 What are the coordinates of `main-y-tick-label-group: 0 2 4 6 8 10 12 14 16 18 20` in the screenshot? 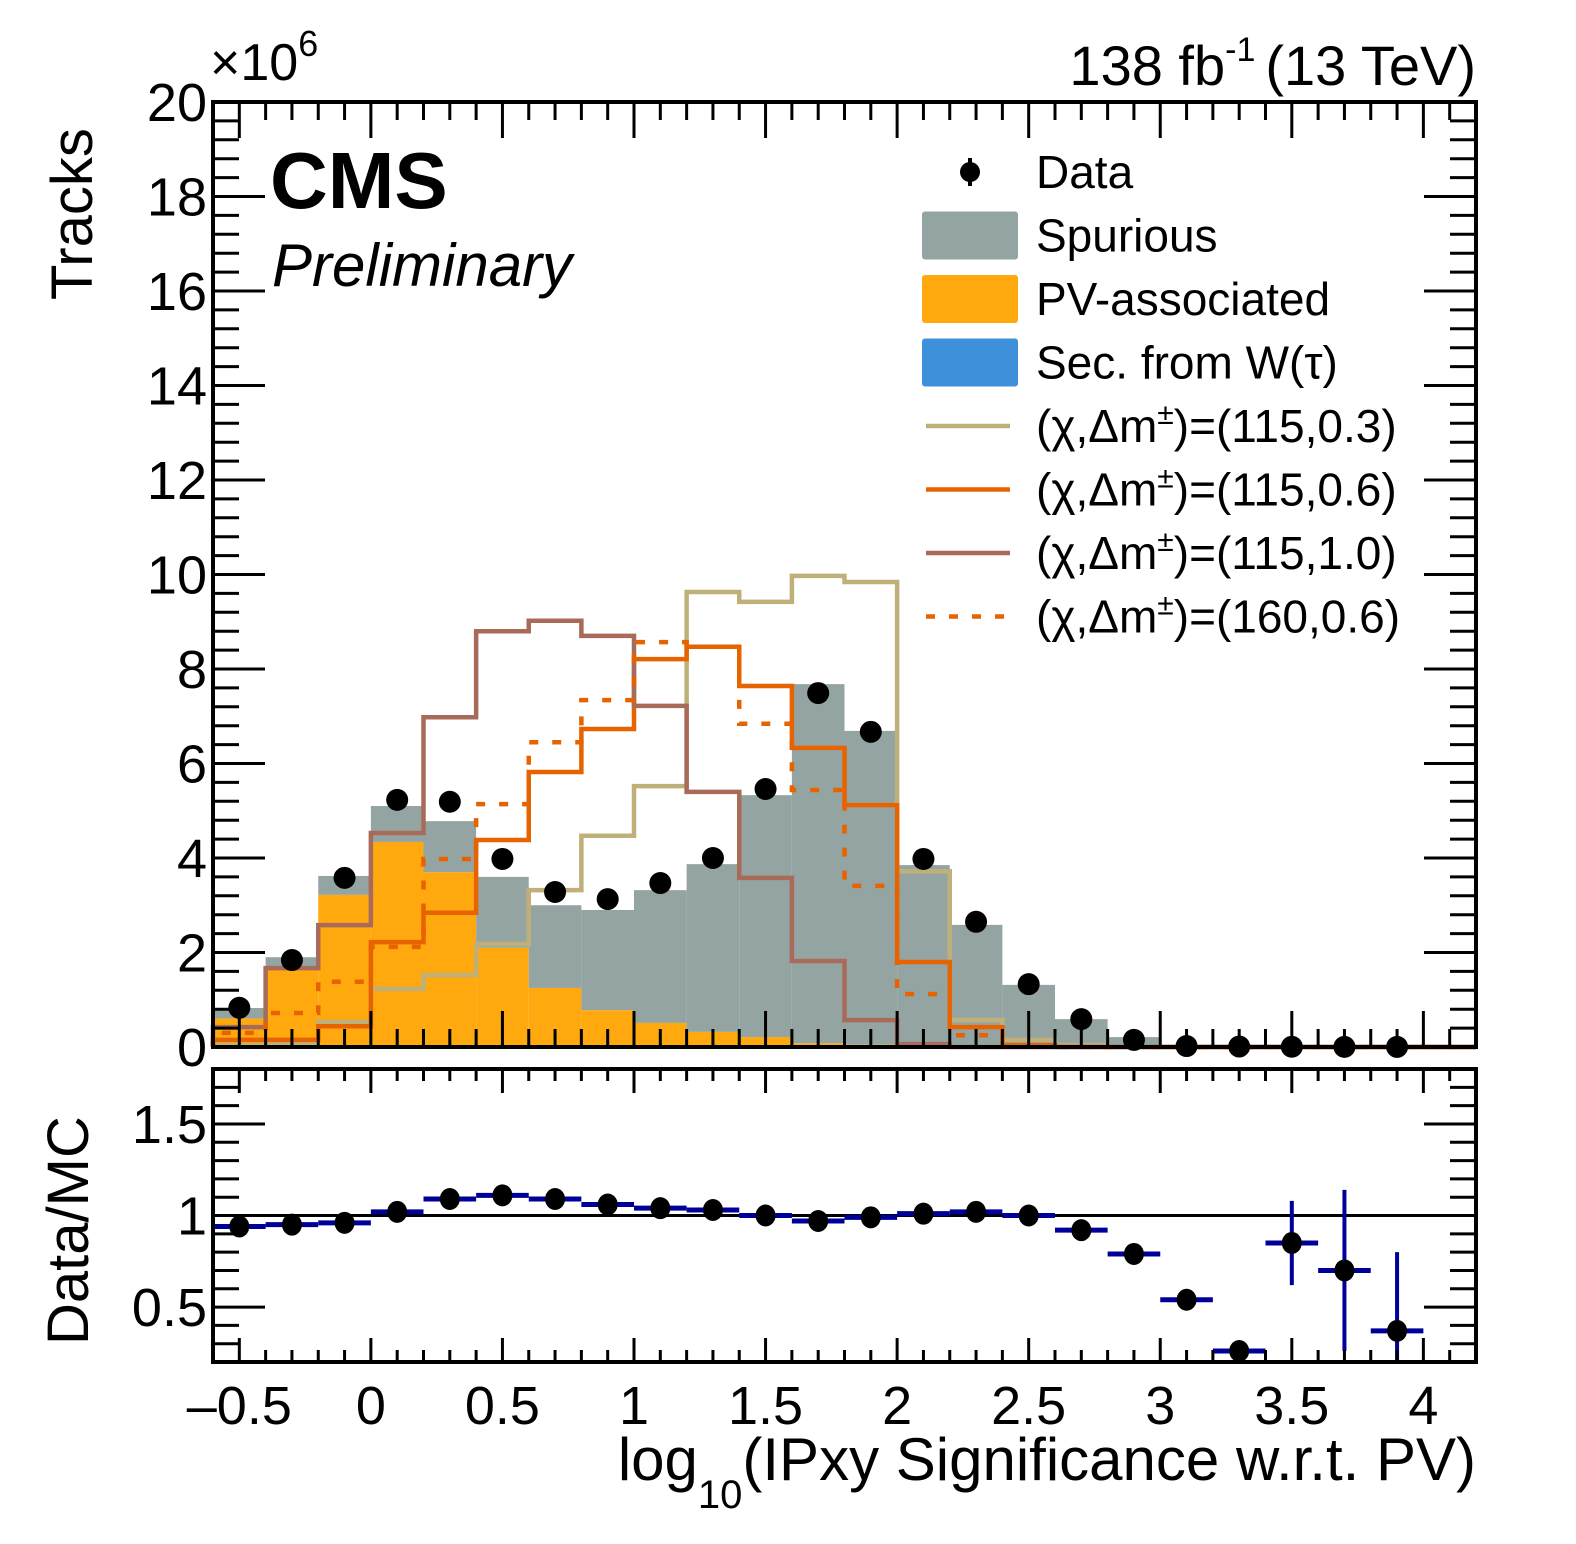 It's located at (177, 575).